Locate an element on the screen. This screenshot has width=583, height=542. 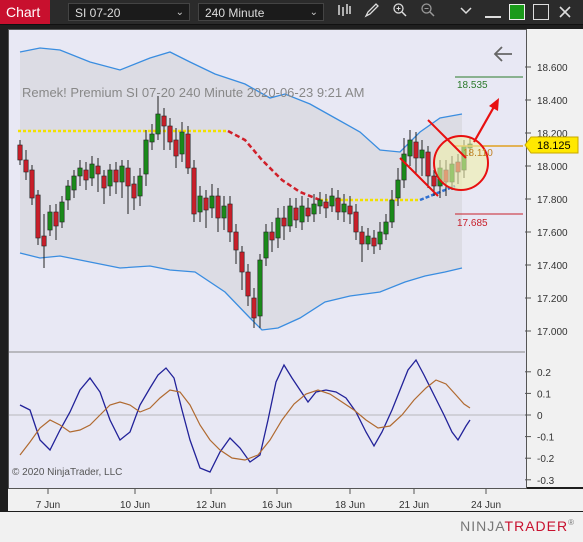
zoom-in-icon is located at coordinates (400, 12).